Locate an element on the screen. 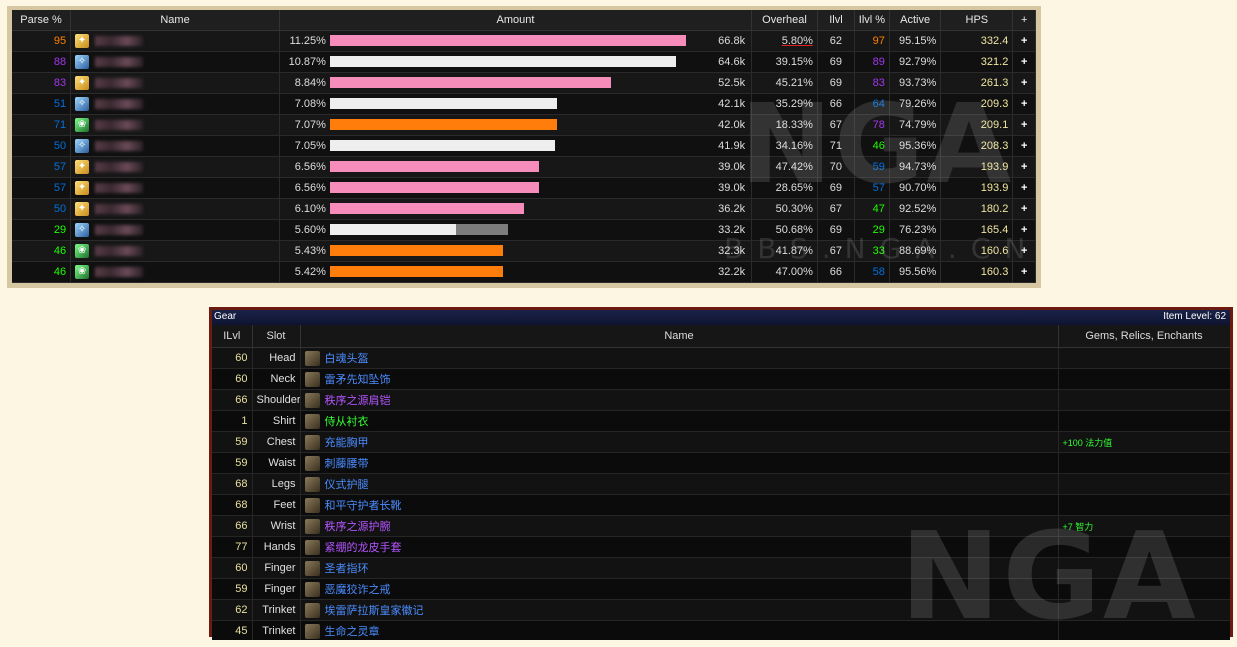  gear-slot: Finger is located at coordinates (276, 589).